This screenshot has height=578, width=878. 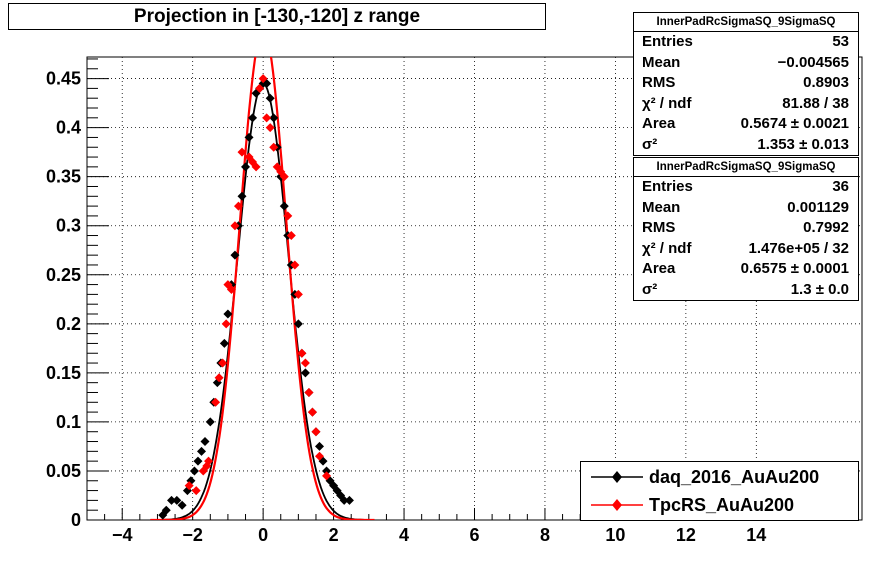 I want to click on y-tick-label: 0.15, so click(x=63, y=373).